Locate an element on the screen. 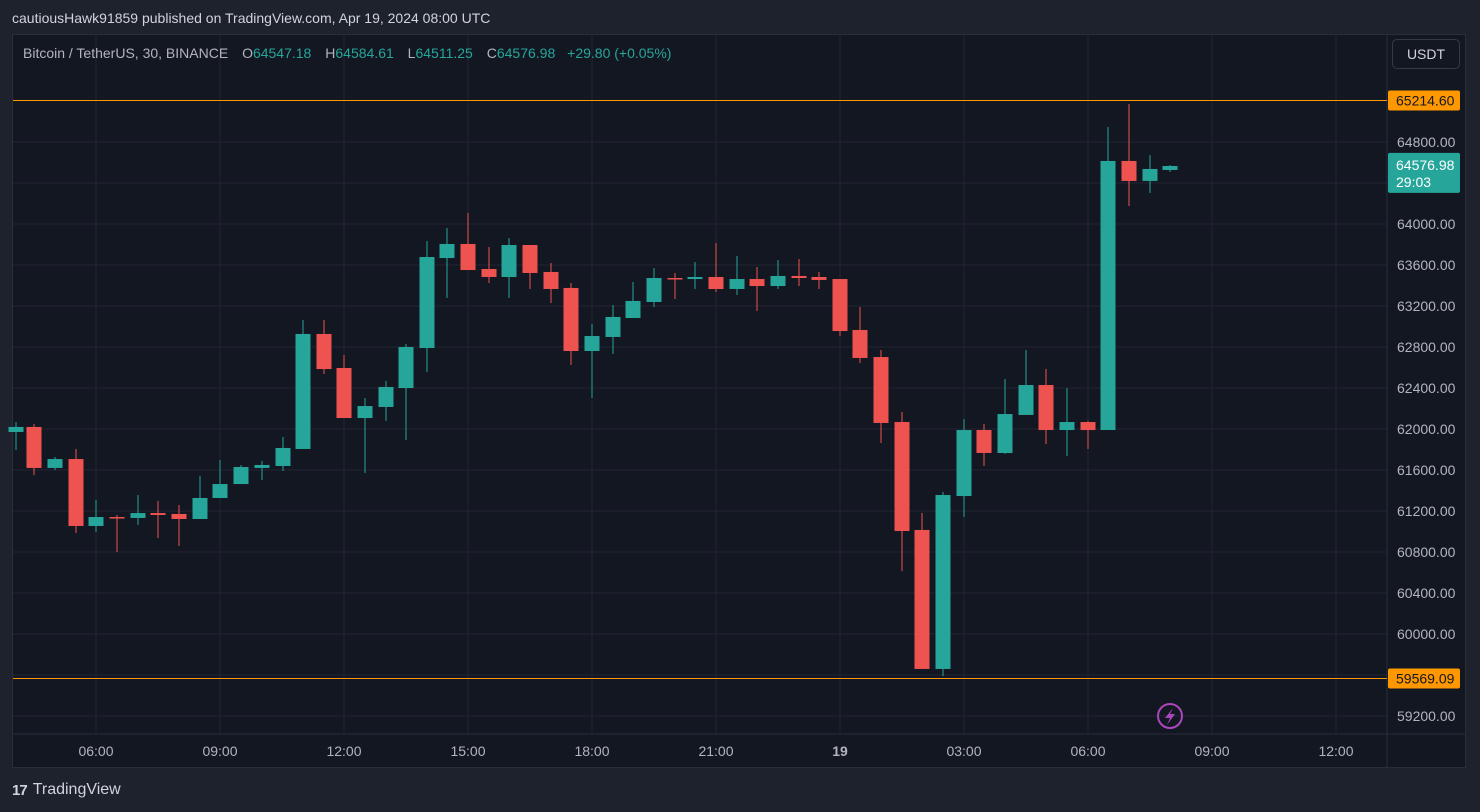  symbol-title: Bitcoin / TetherUS, 30, BINANCE is located at coordinates (126, 53).